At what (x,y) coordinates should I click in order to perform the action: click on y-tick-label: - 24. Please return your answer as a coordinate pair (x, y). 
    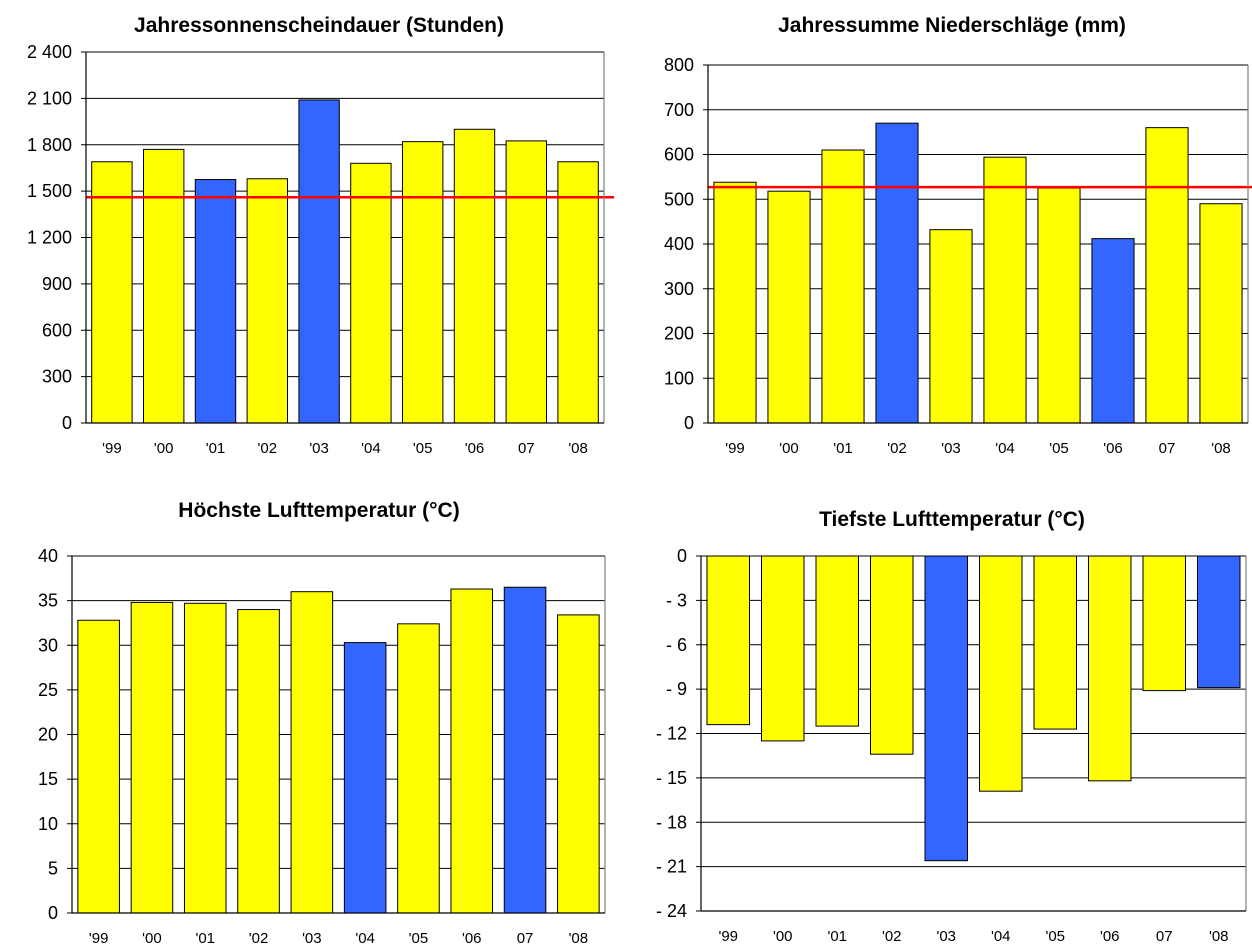
    Looking at the image, I should click on (671, 911).